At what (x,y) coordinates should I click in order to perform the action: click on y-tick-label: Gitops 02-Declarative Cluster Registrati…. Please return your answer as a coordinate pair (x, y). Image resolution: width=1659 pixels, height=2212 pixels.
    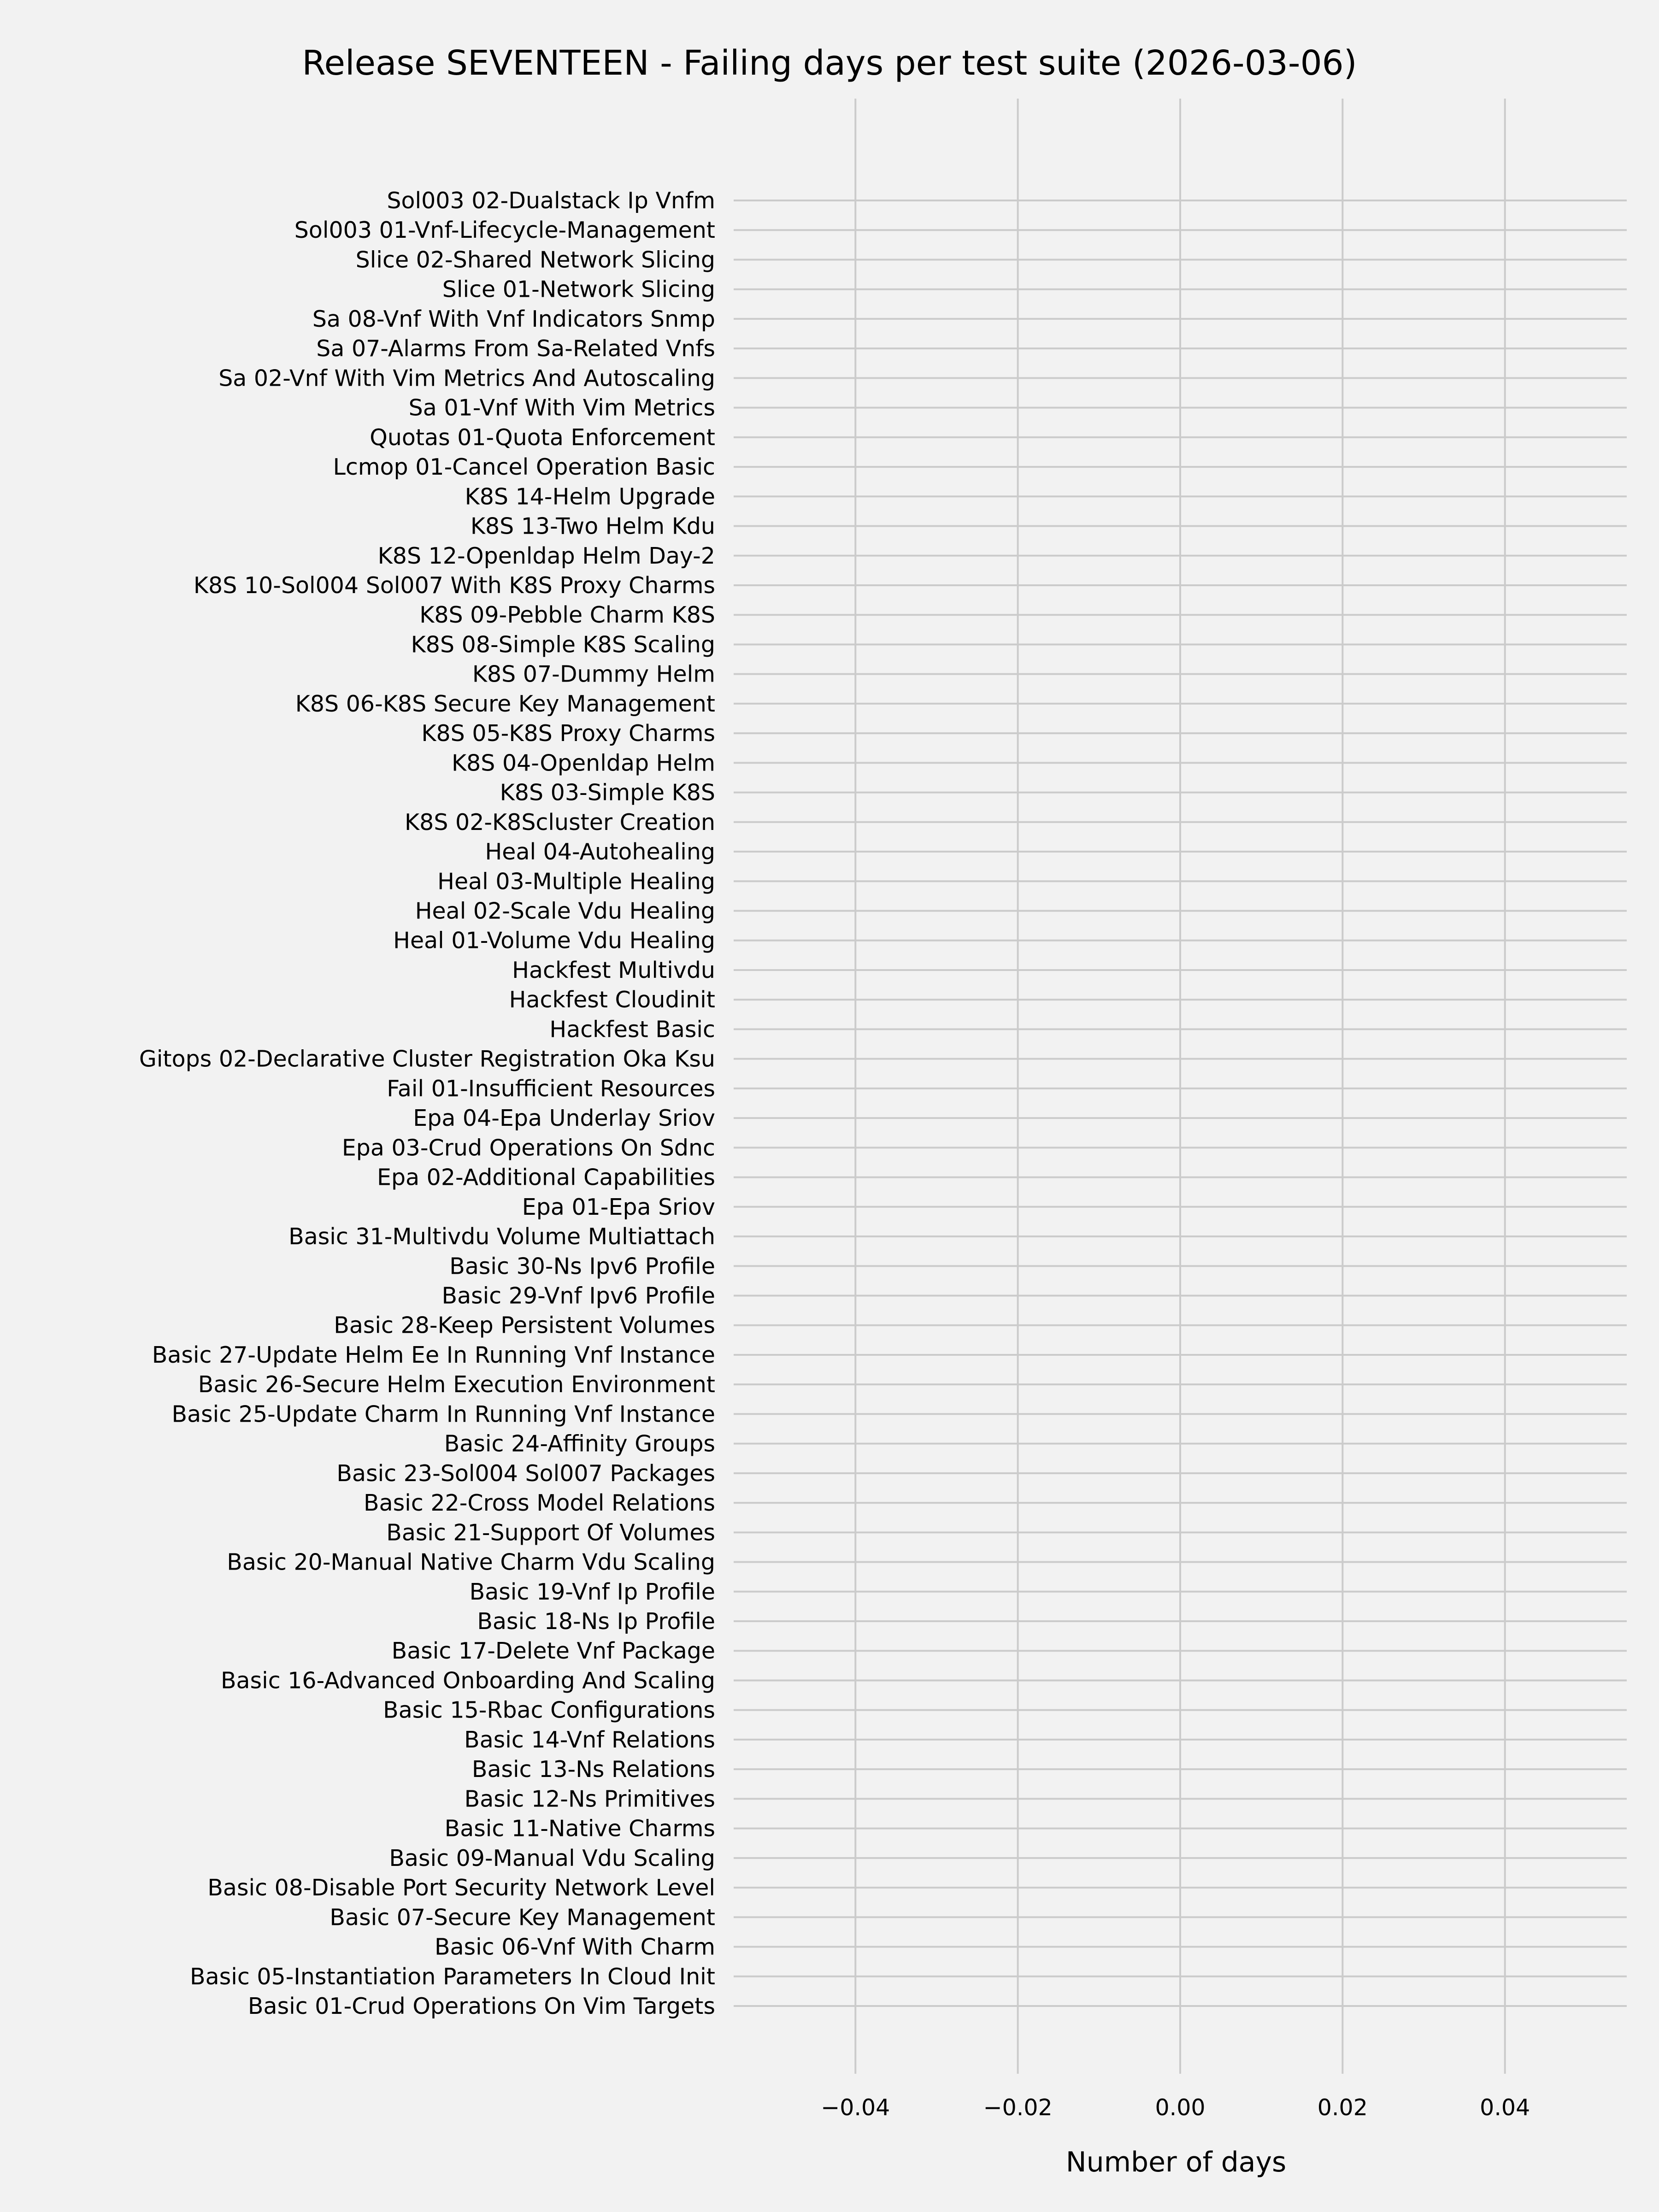
    Looking at the image, I should click on (427, 1059).